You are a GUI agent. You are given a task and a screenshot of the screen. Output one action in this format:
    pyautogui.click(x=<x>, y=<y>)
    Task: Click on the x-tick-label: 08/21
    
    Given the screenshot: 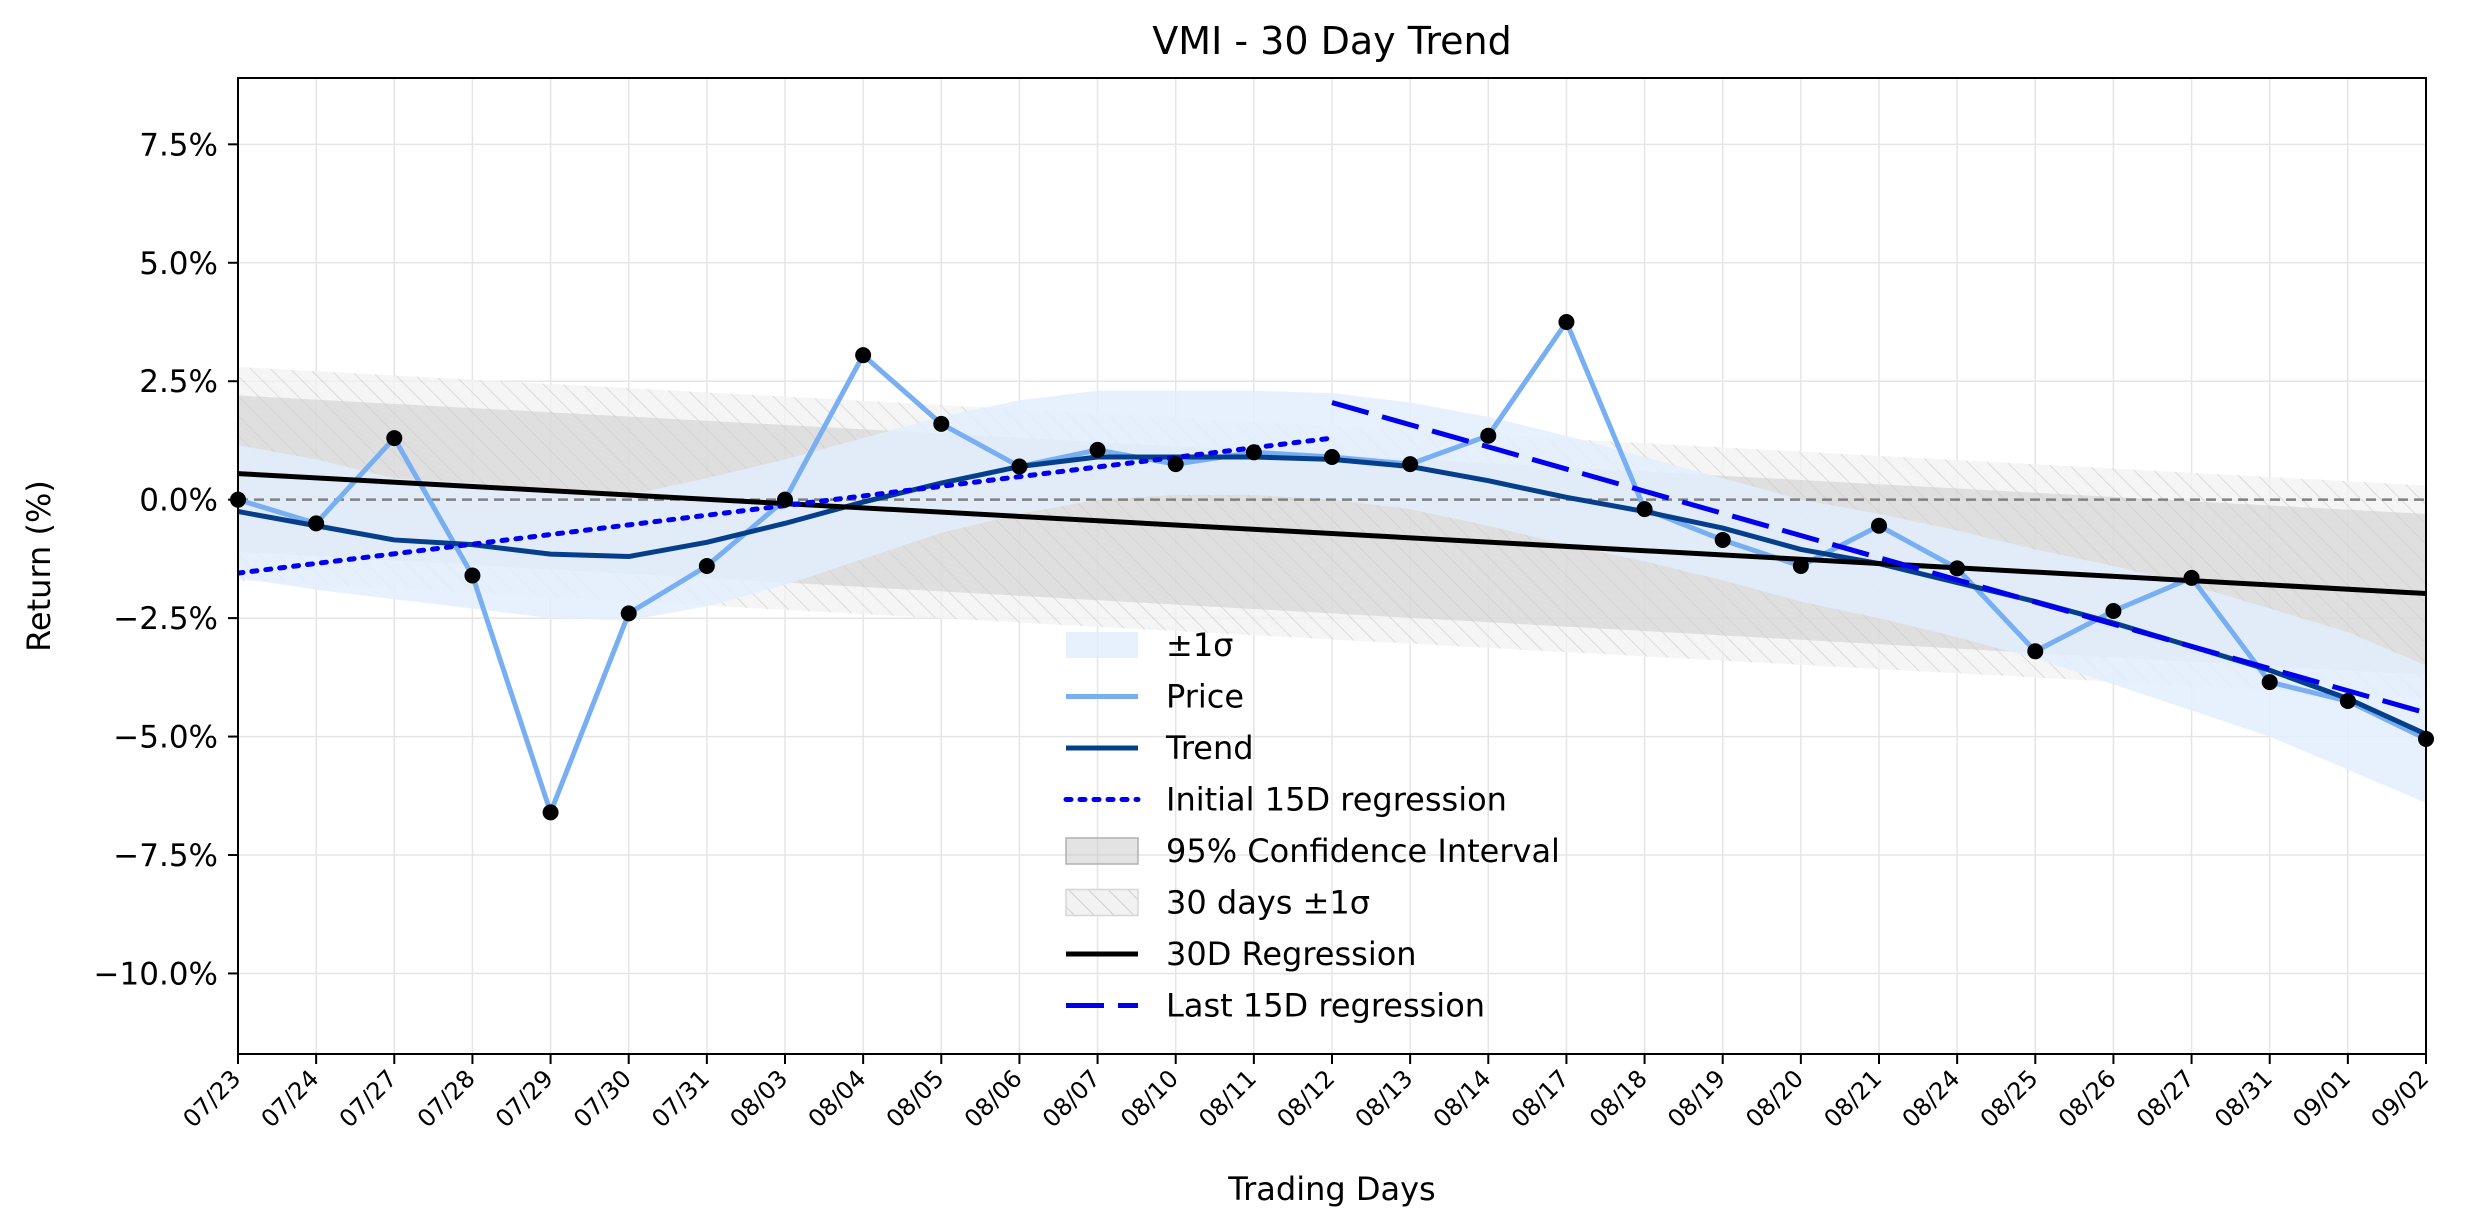 What is the action you would take?
    pyautogui.click(x=1853, y=1098)
    